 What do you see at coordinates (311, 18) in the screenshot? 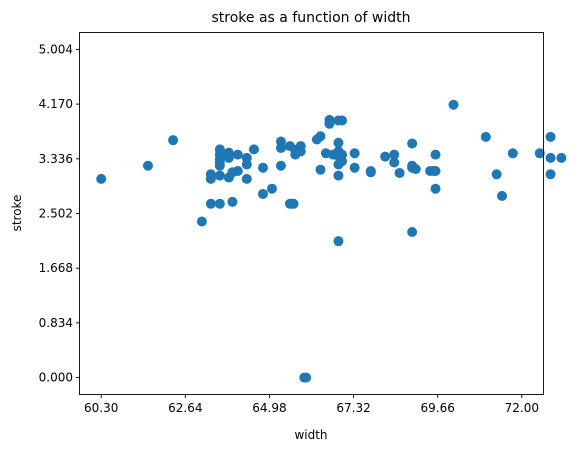
I see `chart-title: stroke as a function of width` at bounding box center [311, 18].